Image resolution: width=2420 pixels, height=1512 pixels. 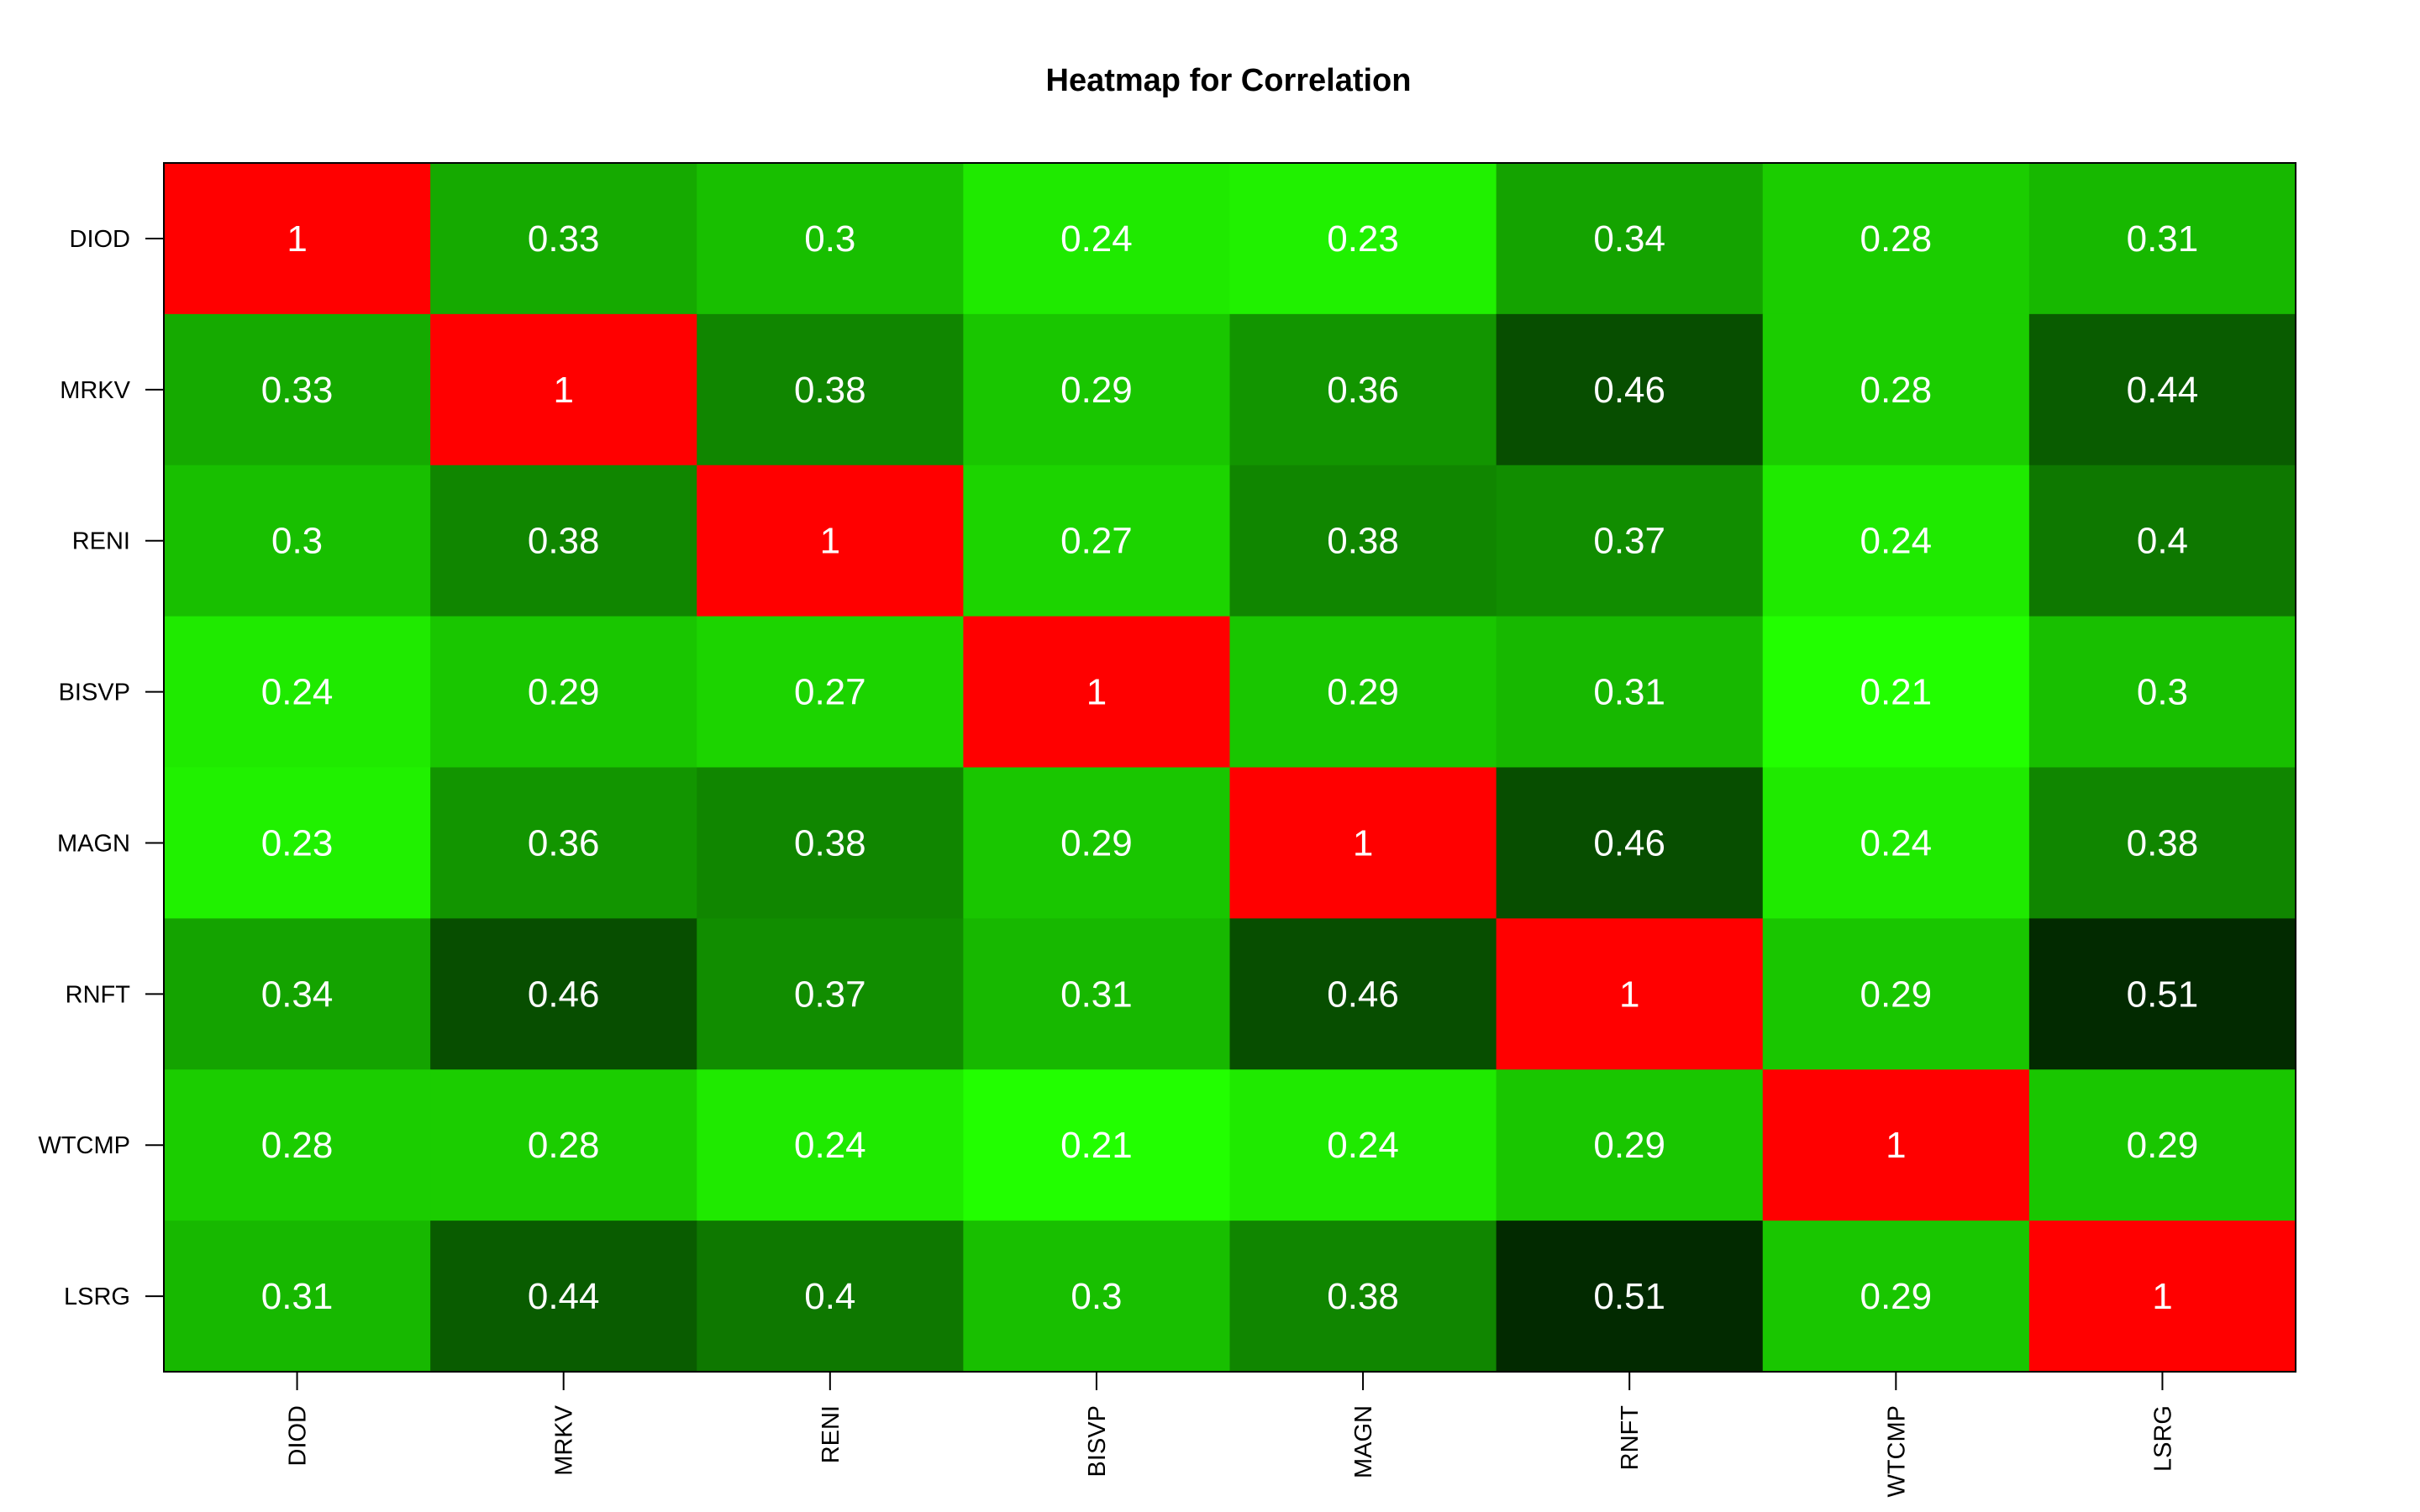 I want to click on heatmap-cell-diod-lsrg, so click(x=2162, y=239).